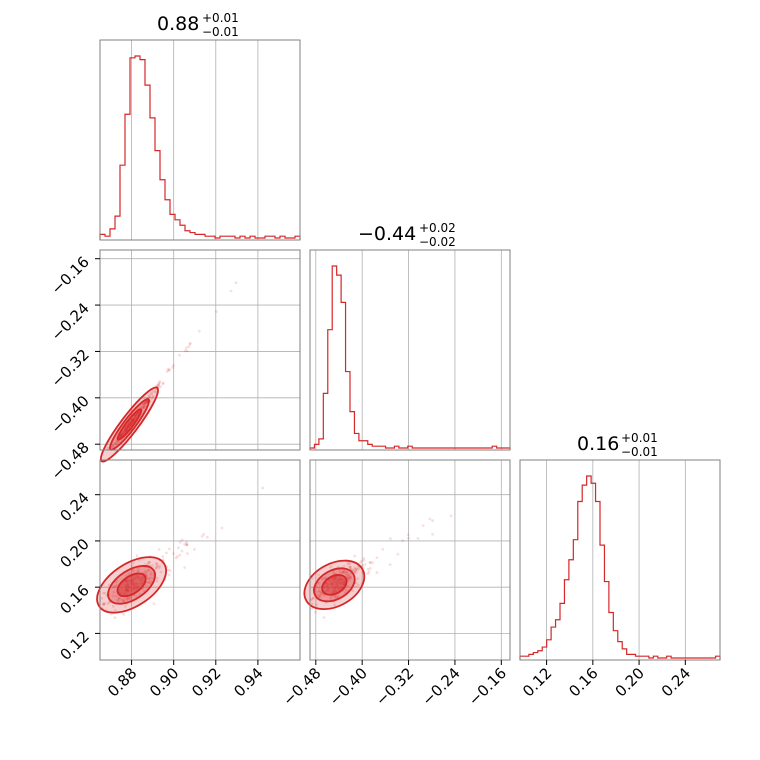 This screenshot has width=760, height=760. Describe the element at coordinates (74, 599) in the screenshot. I see `y-tick-label: 0.16` at that location.